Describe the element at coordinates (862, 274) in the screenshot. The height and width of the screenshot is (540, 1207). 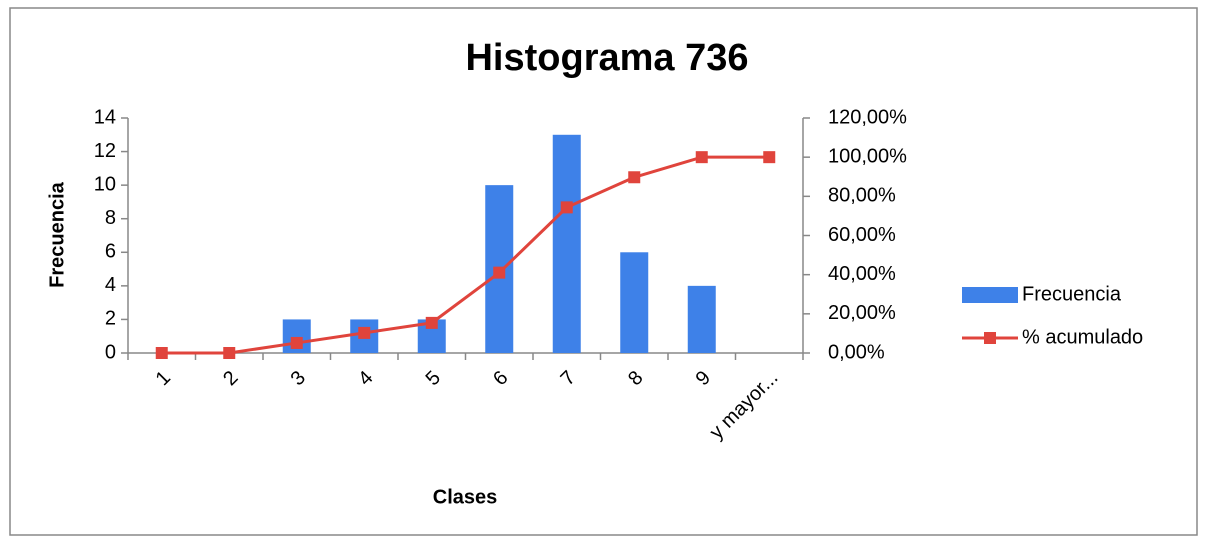
I see `y2-tick-label: 40,00%` at that location.